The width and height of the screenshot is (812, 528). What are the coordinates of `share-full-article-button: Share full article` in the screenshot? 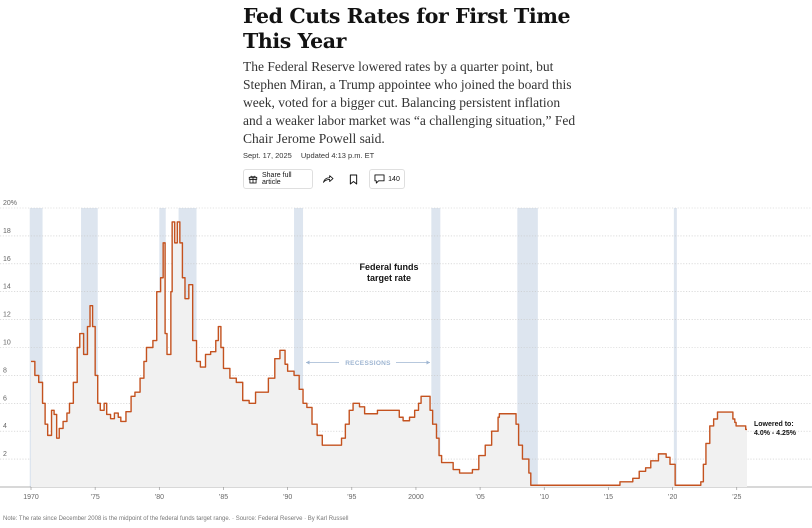 It's located at (278, 179).